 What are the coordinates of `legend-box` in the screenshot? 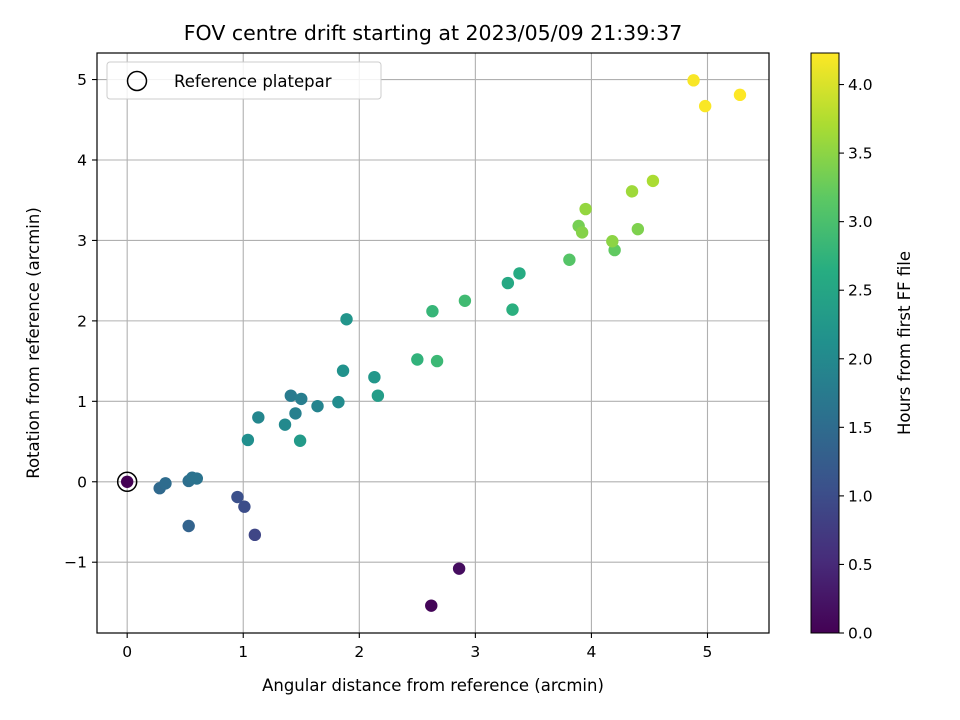 It's located at (244, 80).